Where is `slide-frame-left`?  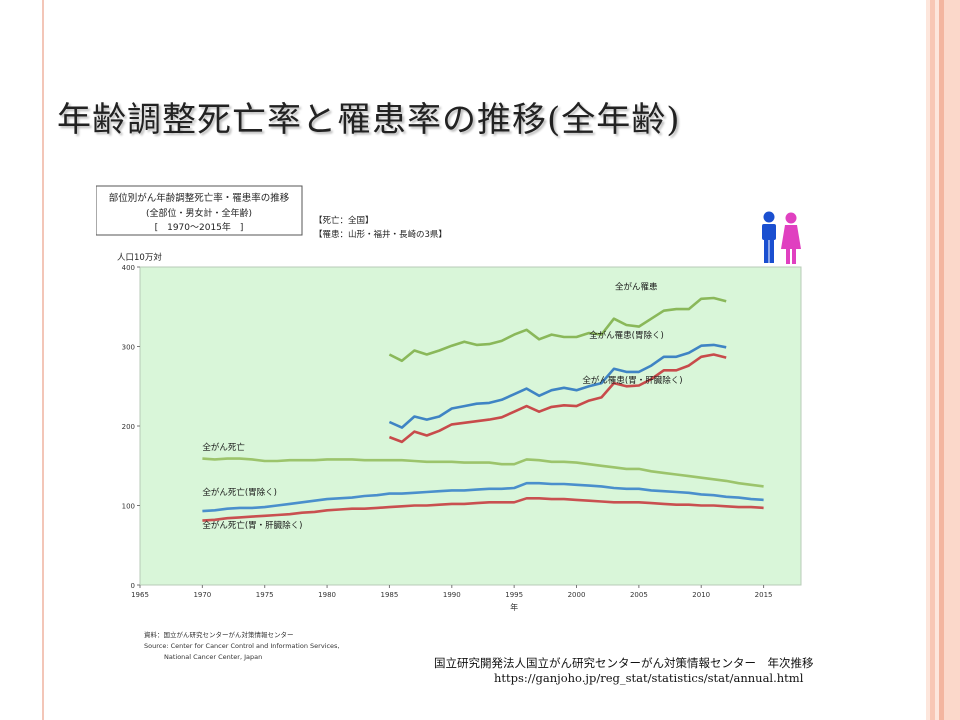 slide-frame-left is located at coordinates (22, 360).